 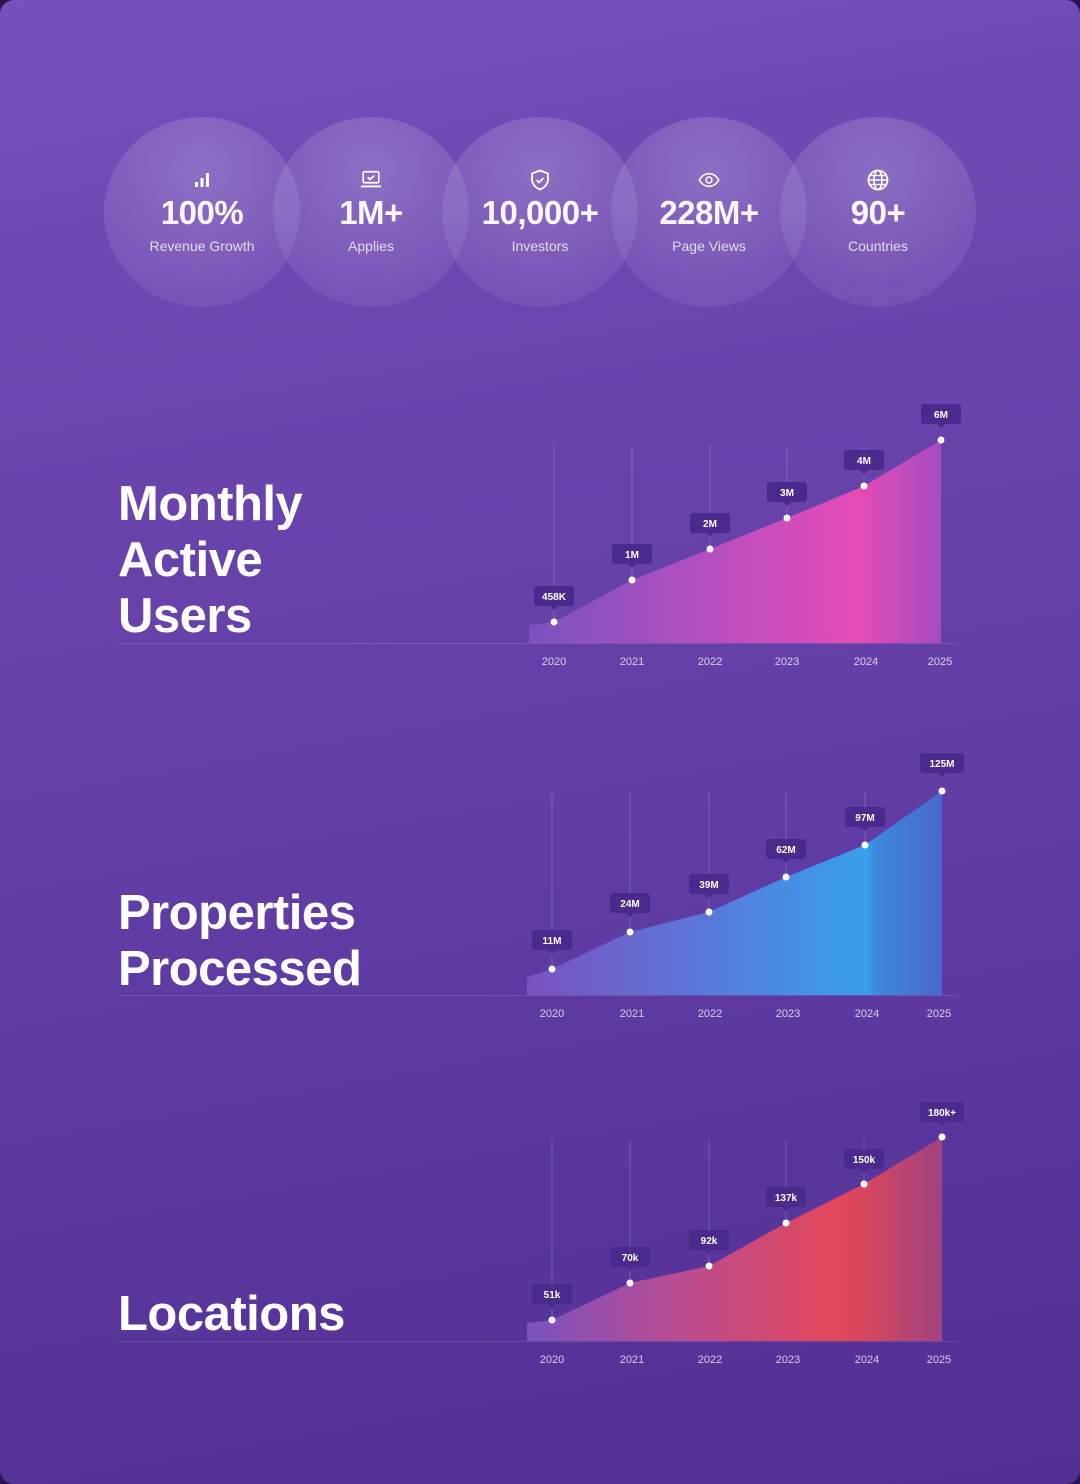 I want to click on stat-value: 100%, so click(x=202, y=212).